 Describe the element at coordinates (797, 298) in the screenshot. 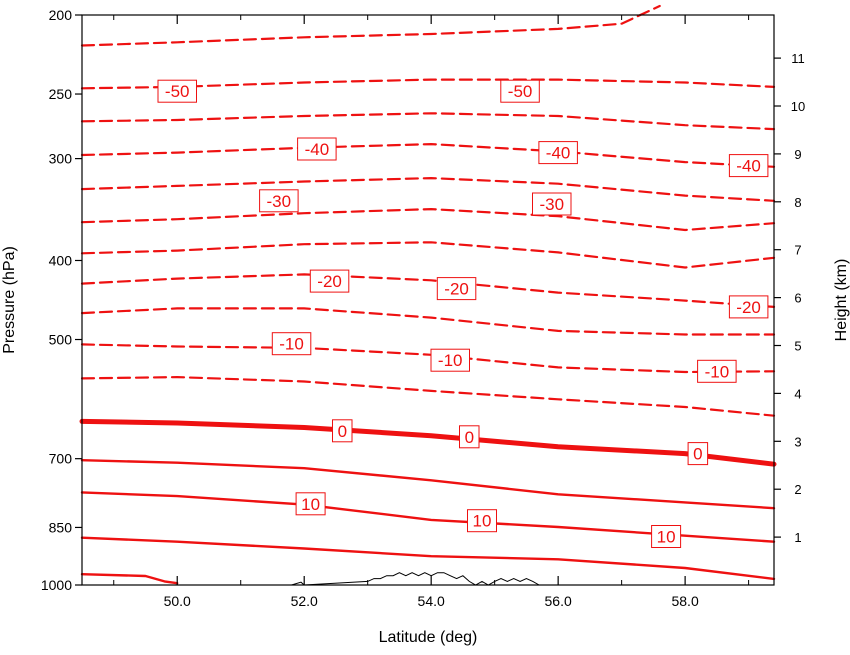

I see `y2-tick-label: 6` at that location.